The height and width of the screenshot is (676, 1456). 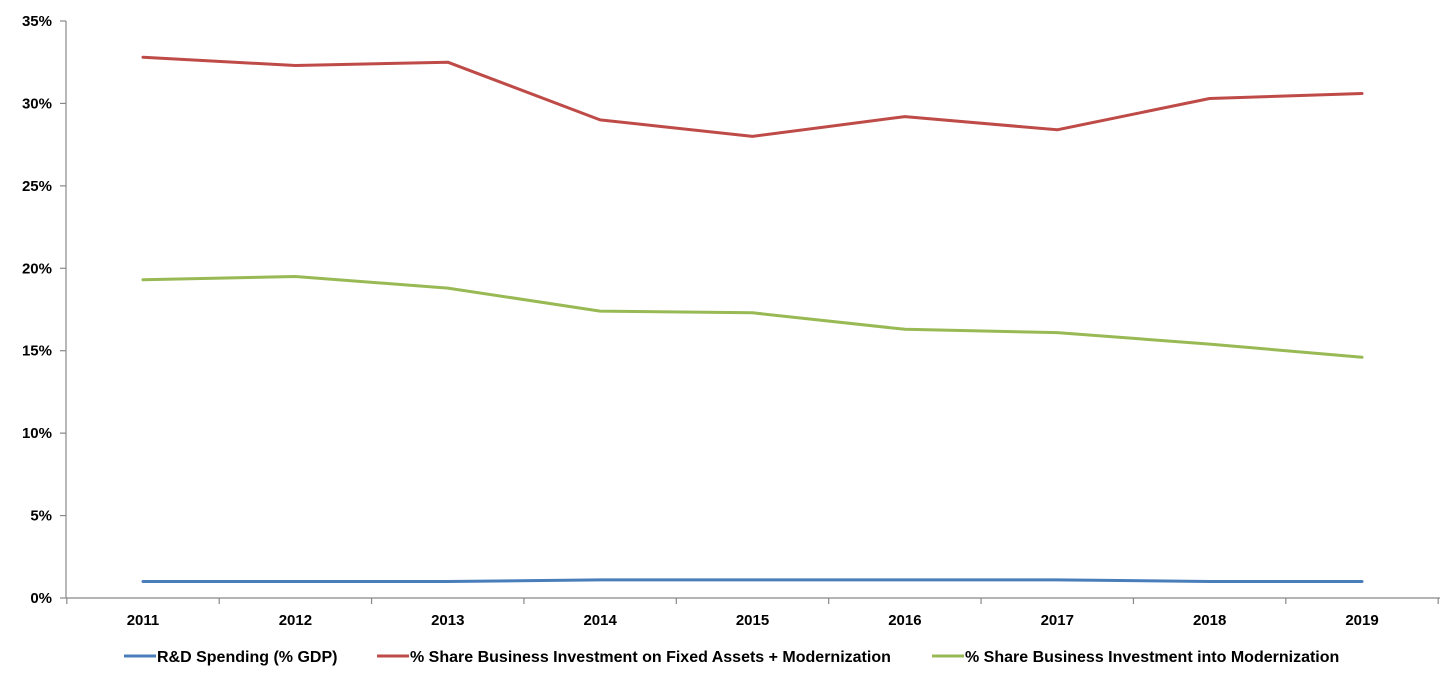 What do you see at coordinates (37, 351) in the screenshot?
I see `y-tick-label: 15%` at bounding box center [37, 351].